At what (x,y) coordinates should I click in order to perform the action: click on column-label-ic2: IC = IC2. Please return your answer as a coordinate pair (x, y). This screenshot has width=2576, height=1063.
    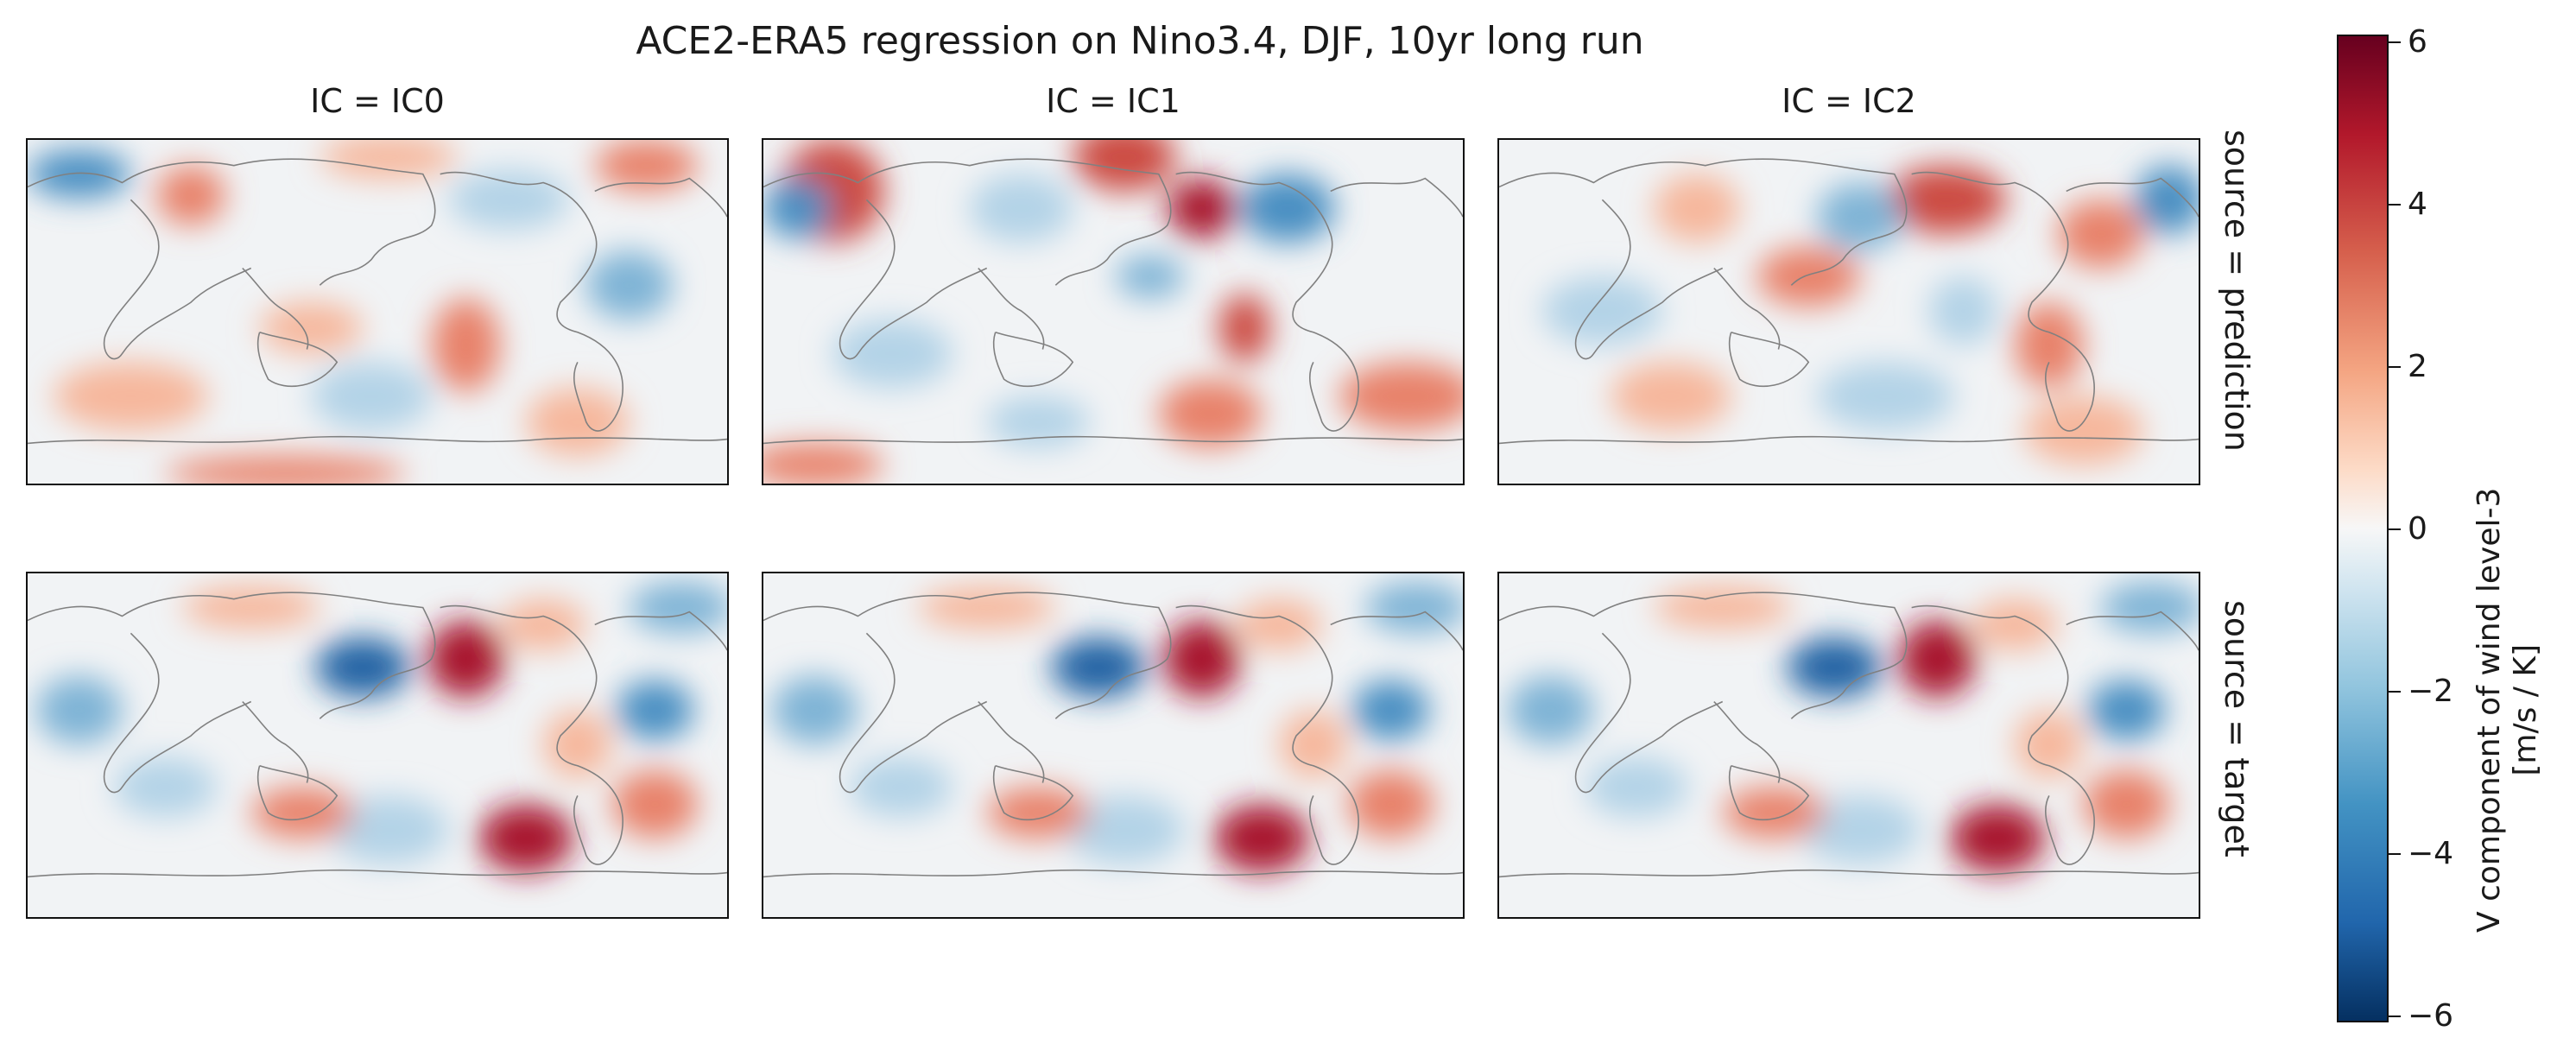
    Looking at the image, I should click on (1849, 101).